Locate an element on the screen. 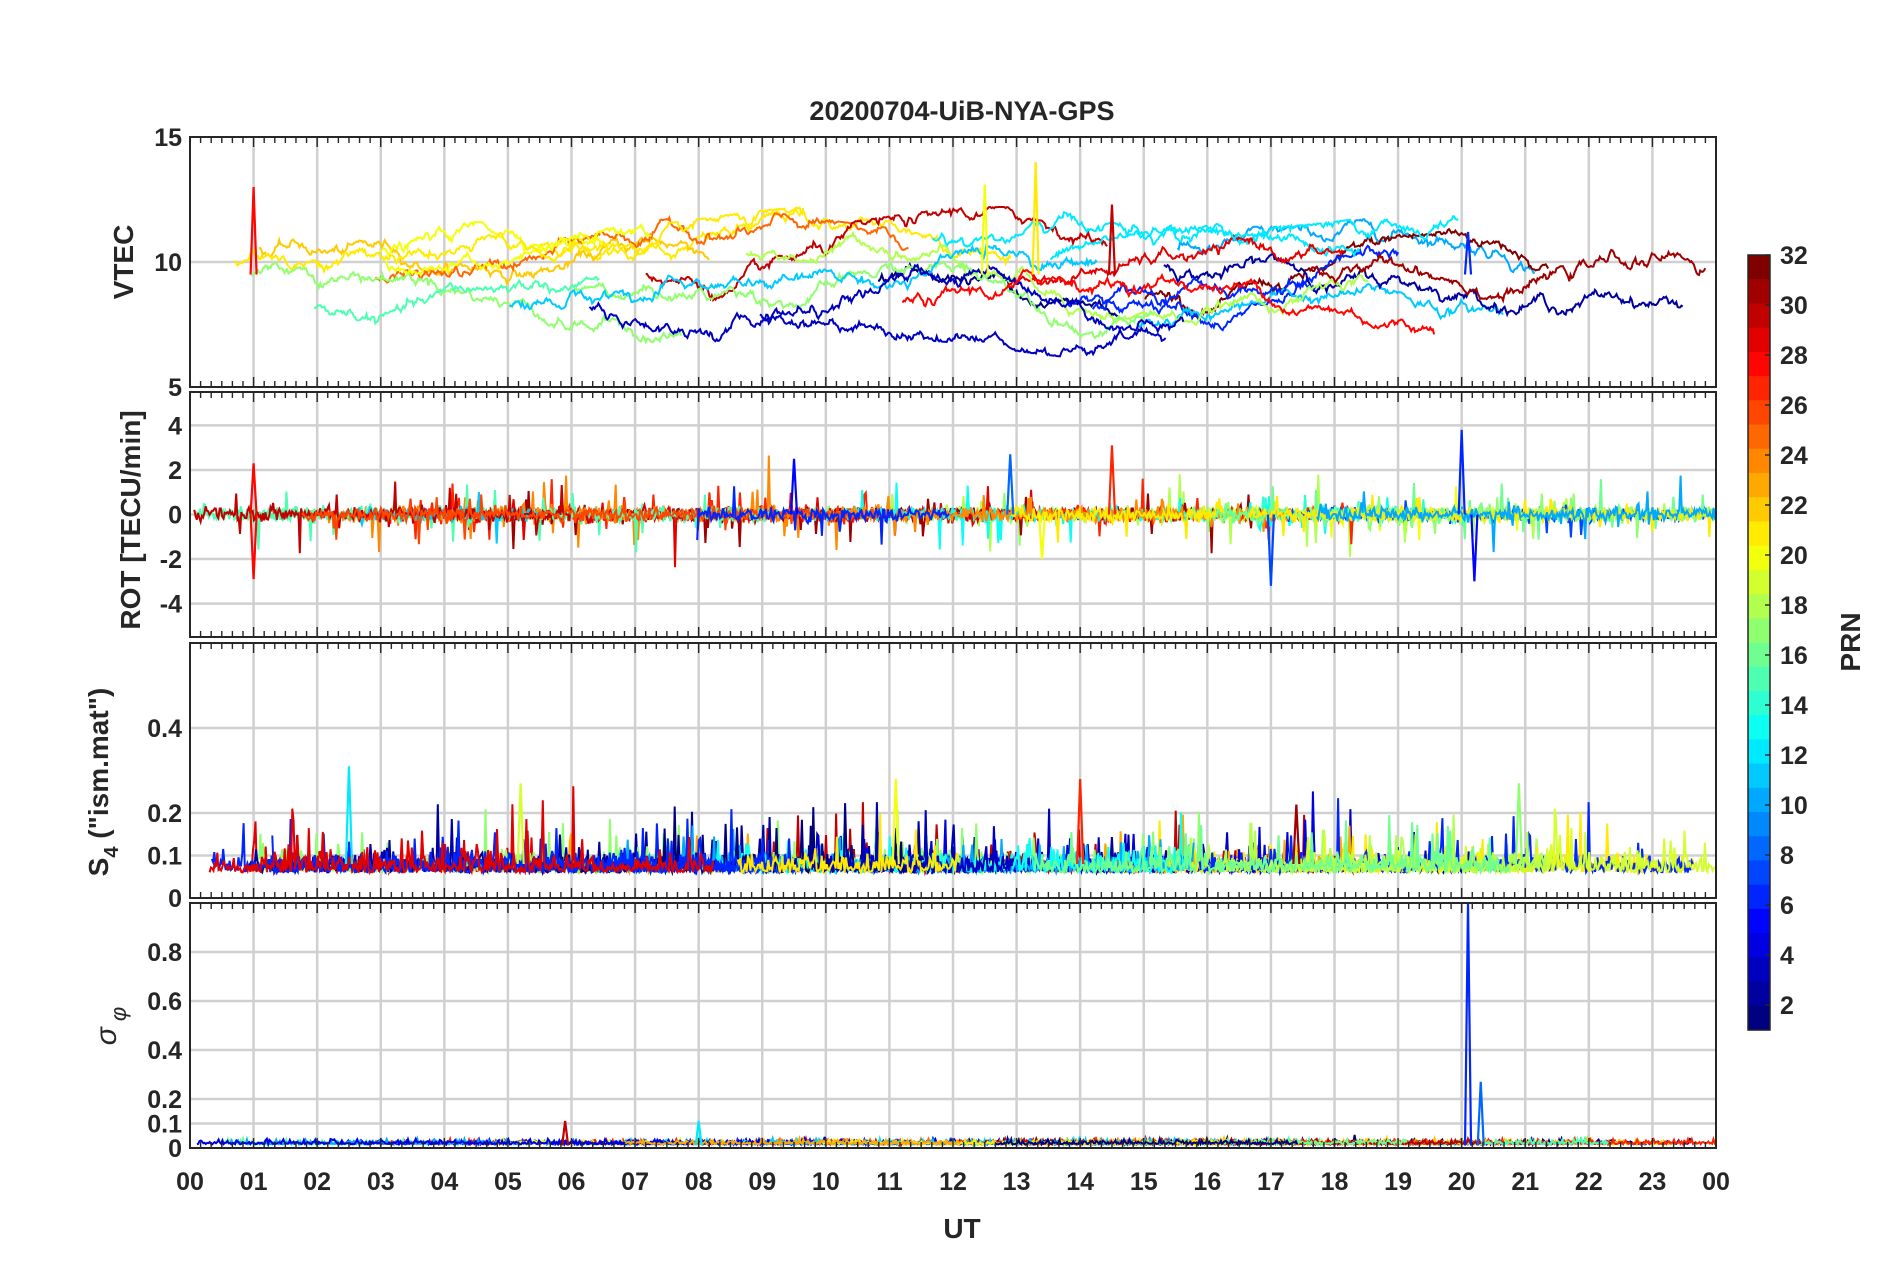 This screenshot has height=1272, width=1902. y-tick-label: 2 is located at coordinates (175, 471).